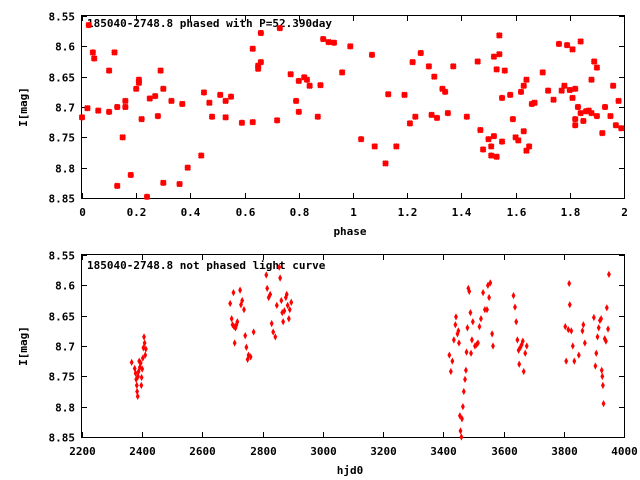  Describe the element at coordinates (246, 212) in the screenshot. I see `x-tick-label: 0.6` at that location.